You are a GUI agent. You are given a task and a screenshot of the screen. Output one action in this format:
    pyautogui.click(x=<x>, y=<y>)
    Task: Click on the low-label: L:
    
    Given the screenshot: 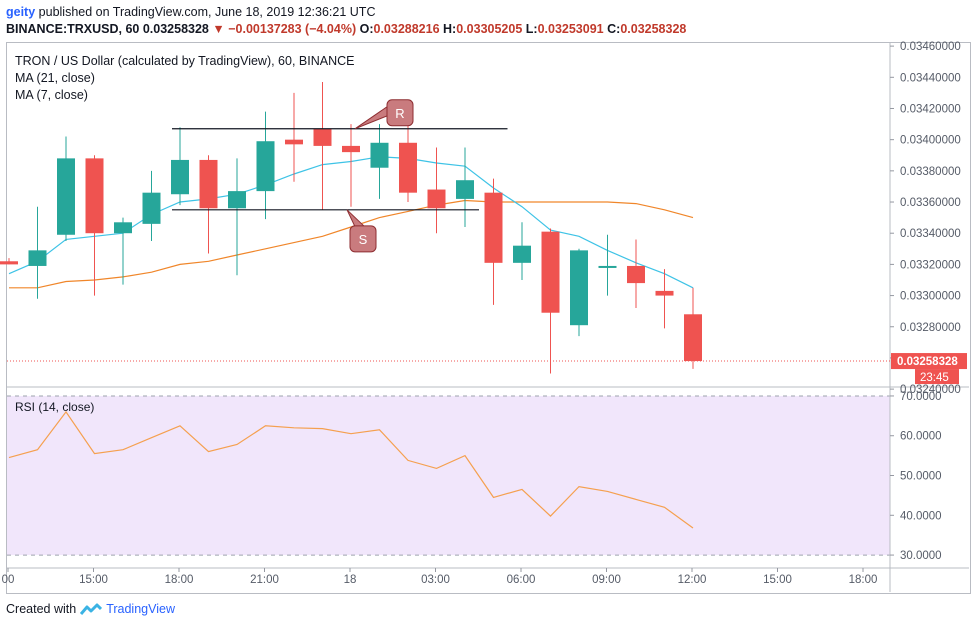 What is the action you would take?
    pyautogui.click(x=531, y=29)
    